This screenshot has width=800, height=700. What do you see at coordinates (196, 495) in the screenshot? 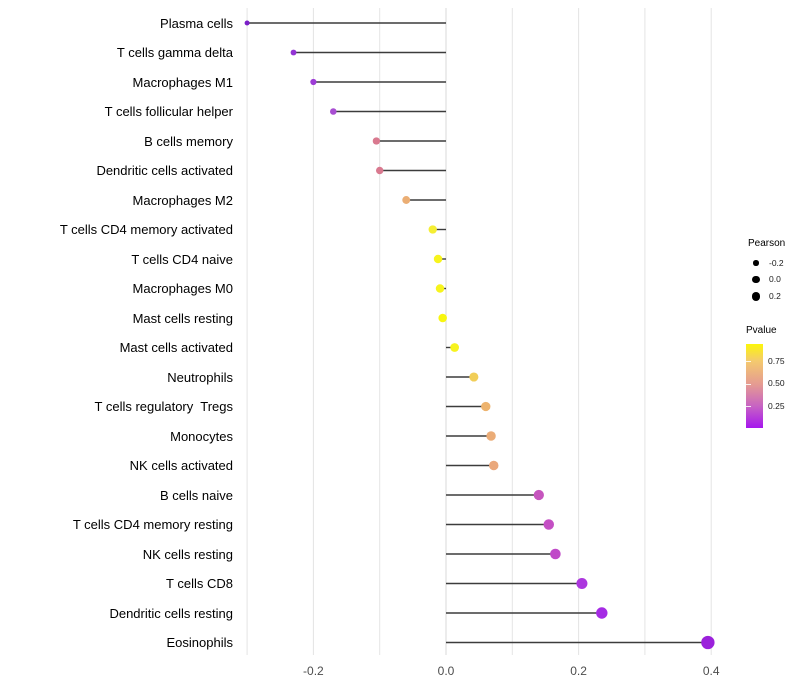
I see `category-label: B cells naive` at bounding box center [196, 495].